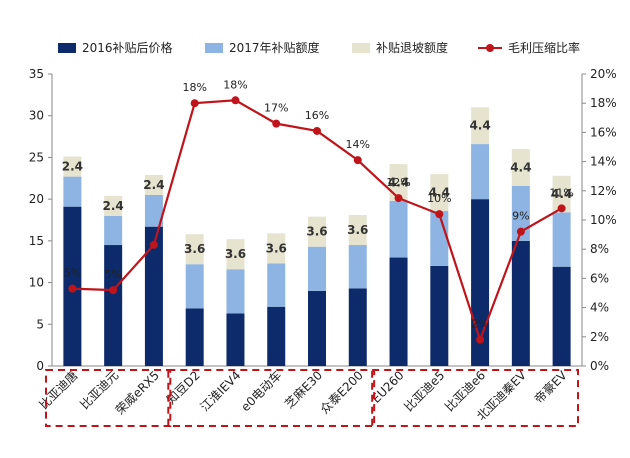 This screenshot has height=458, width=630. What do you see at coordinates (603, 103) in the screenshot?
I see `right-tick-label: 18%` at bounding box center [603, 103].